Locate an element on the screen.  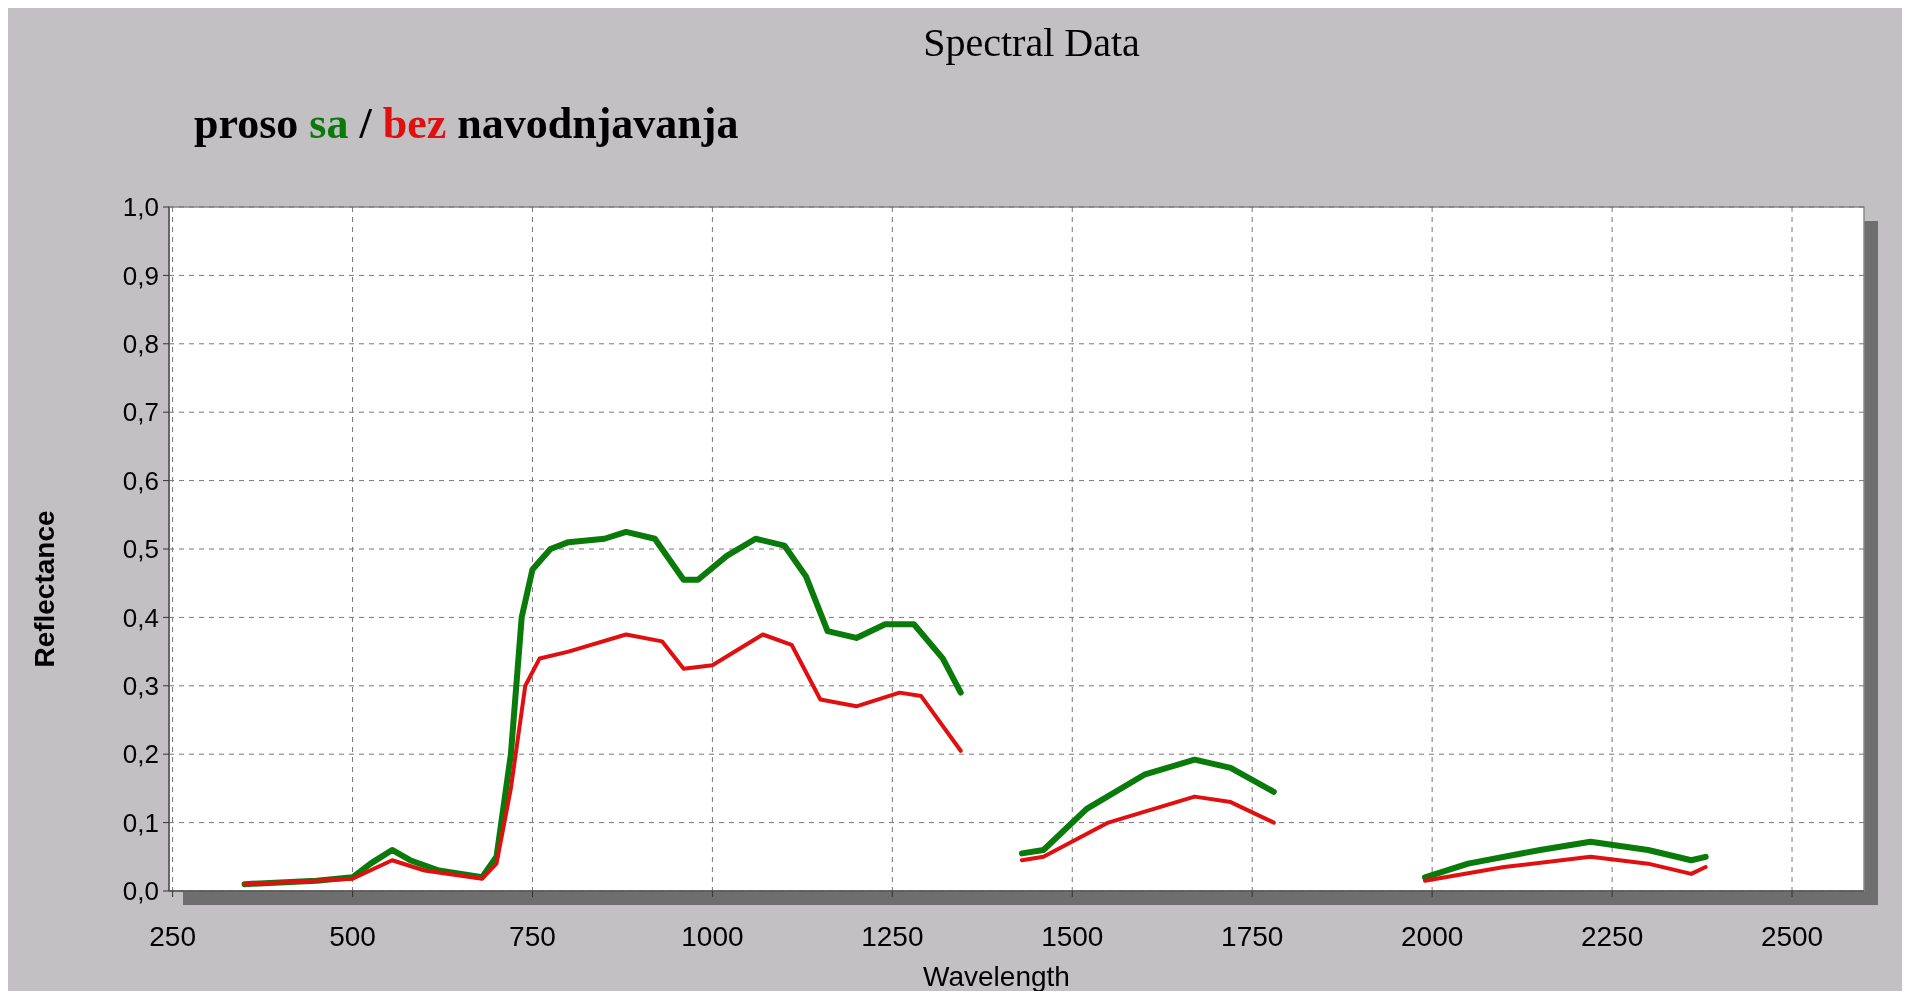
x-tick-label: 250 is located at coordinates (172, 936).